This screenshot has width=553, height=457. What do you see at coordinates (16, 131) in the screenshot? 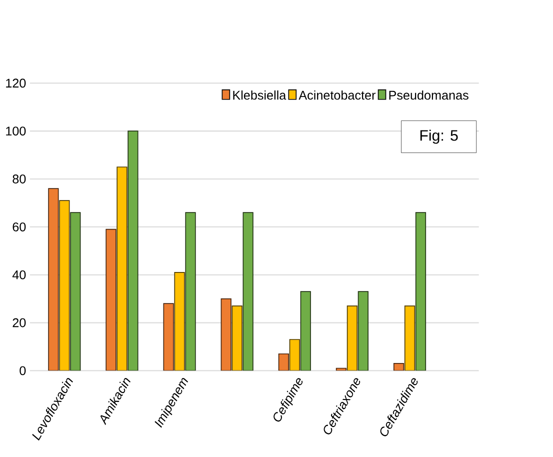
I see `y-tick-label: 100` at bounding box center [16, 131].